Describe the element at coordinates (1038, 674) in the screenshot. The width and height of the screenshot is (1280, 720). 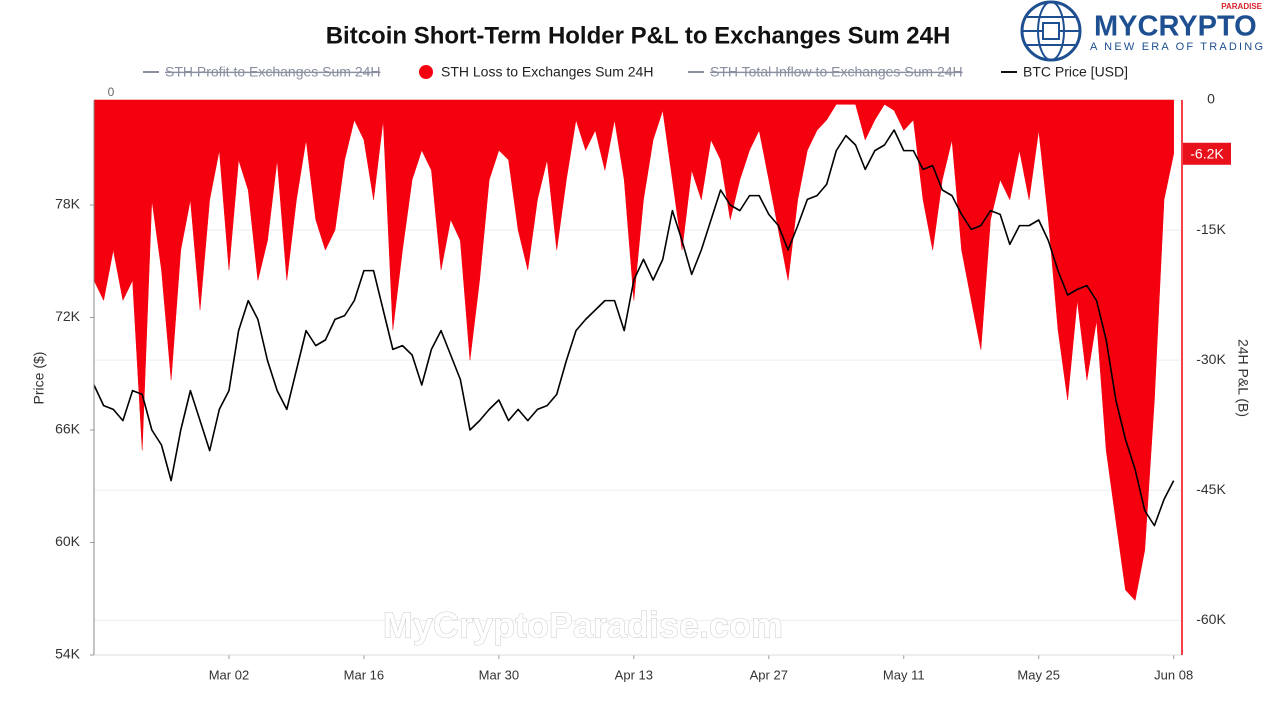
I see `x-tick-label: May 25` at that location.